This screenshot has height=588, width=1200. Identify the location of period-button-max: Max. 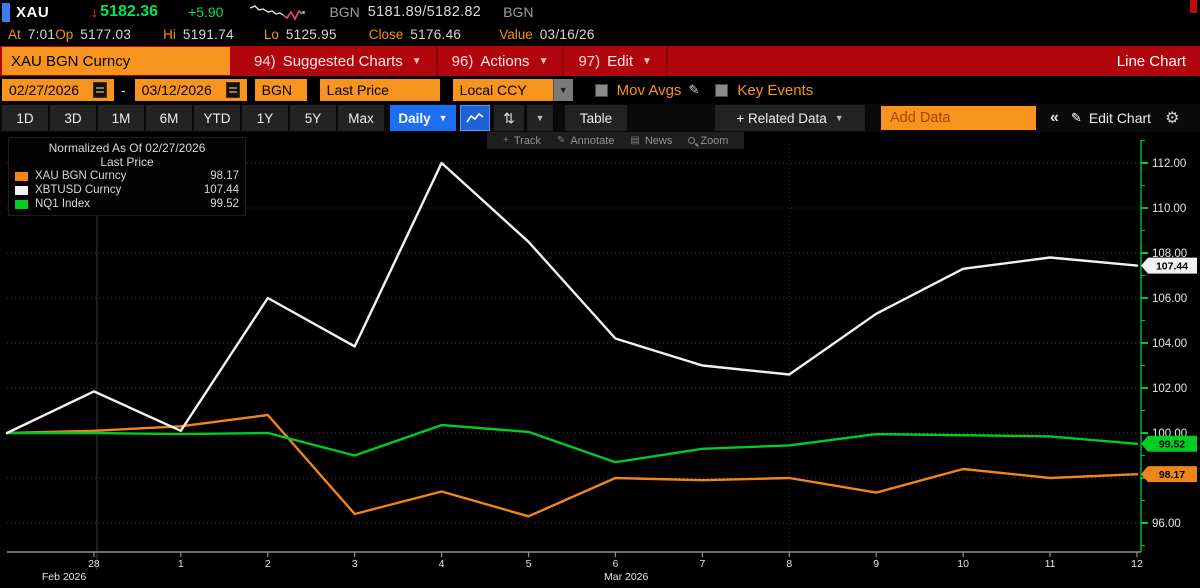
(361, 118).